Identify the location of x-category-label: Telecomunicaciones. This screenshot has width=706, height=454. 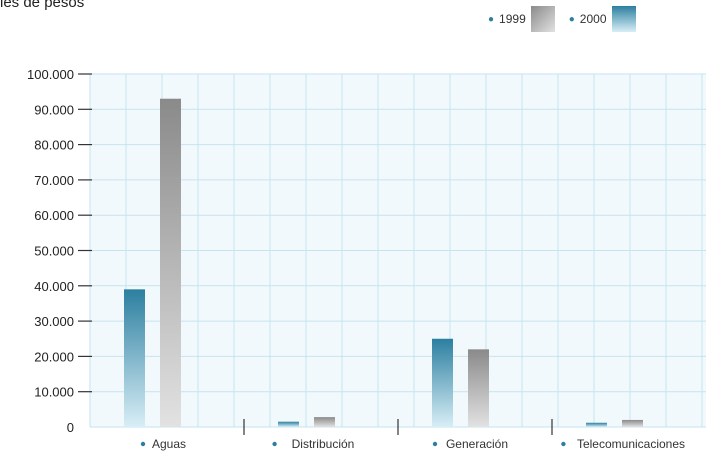
(631, 444).